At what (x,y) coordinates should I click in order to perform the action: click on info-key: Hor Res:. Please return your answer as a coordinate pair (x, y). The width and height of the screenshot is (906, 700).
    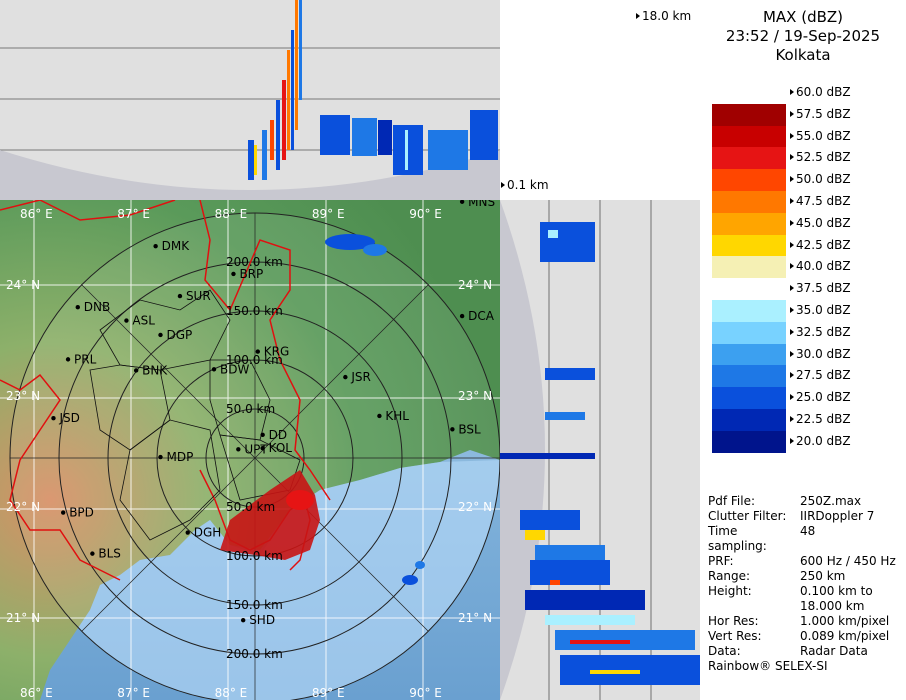
    Looking at the image, I should click on (733, 621).